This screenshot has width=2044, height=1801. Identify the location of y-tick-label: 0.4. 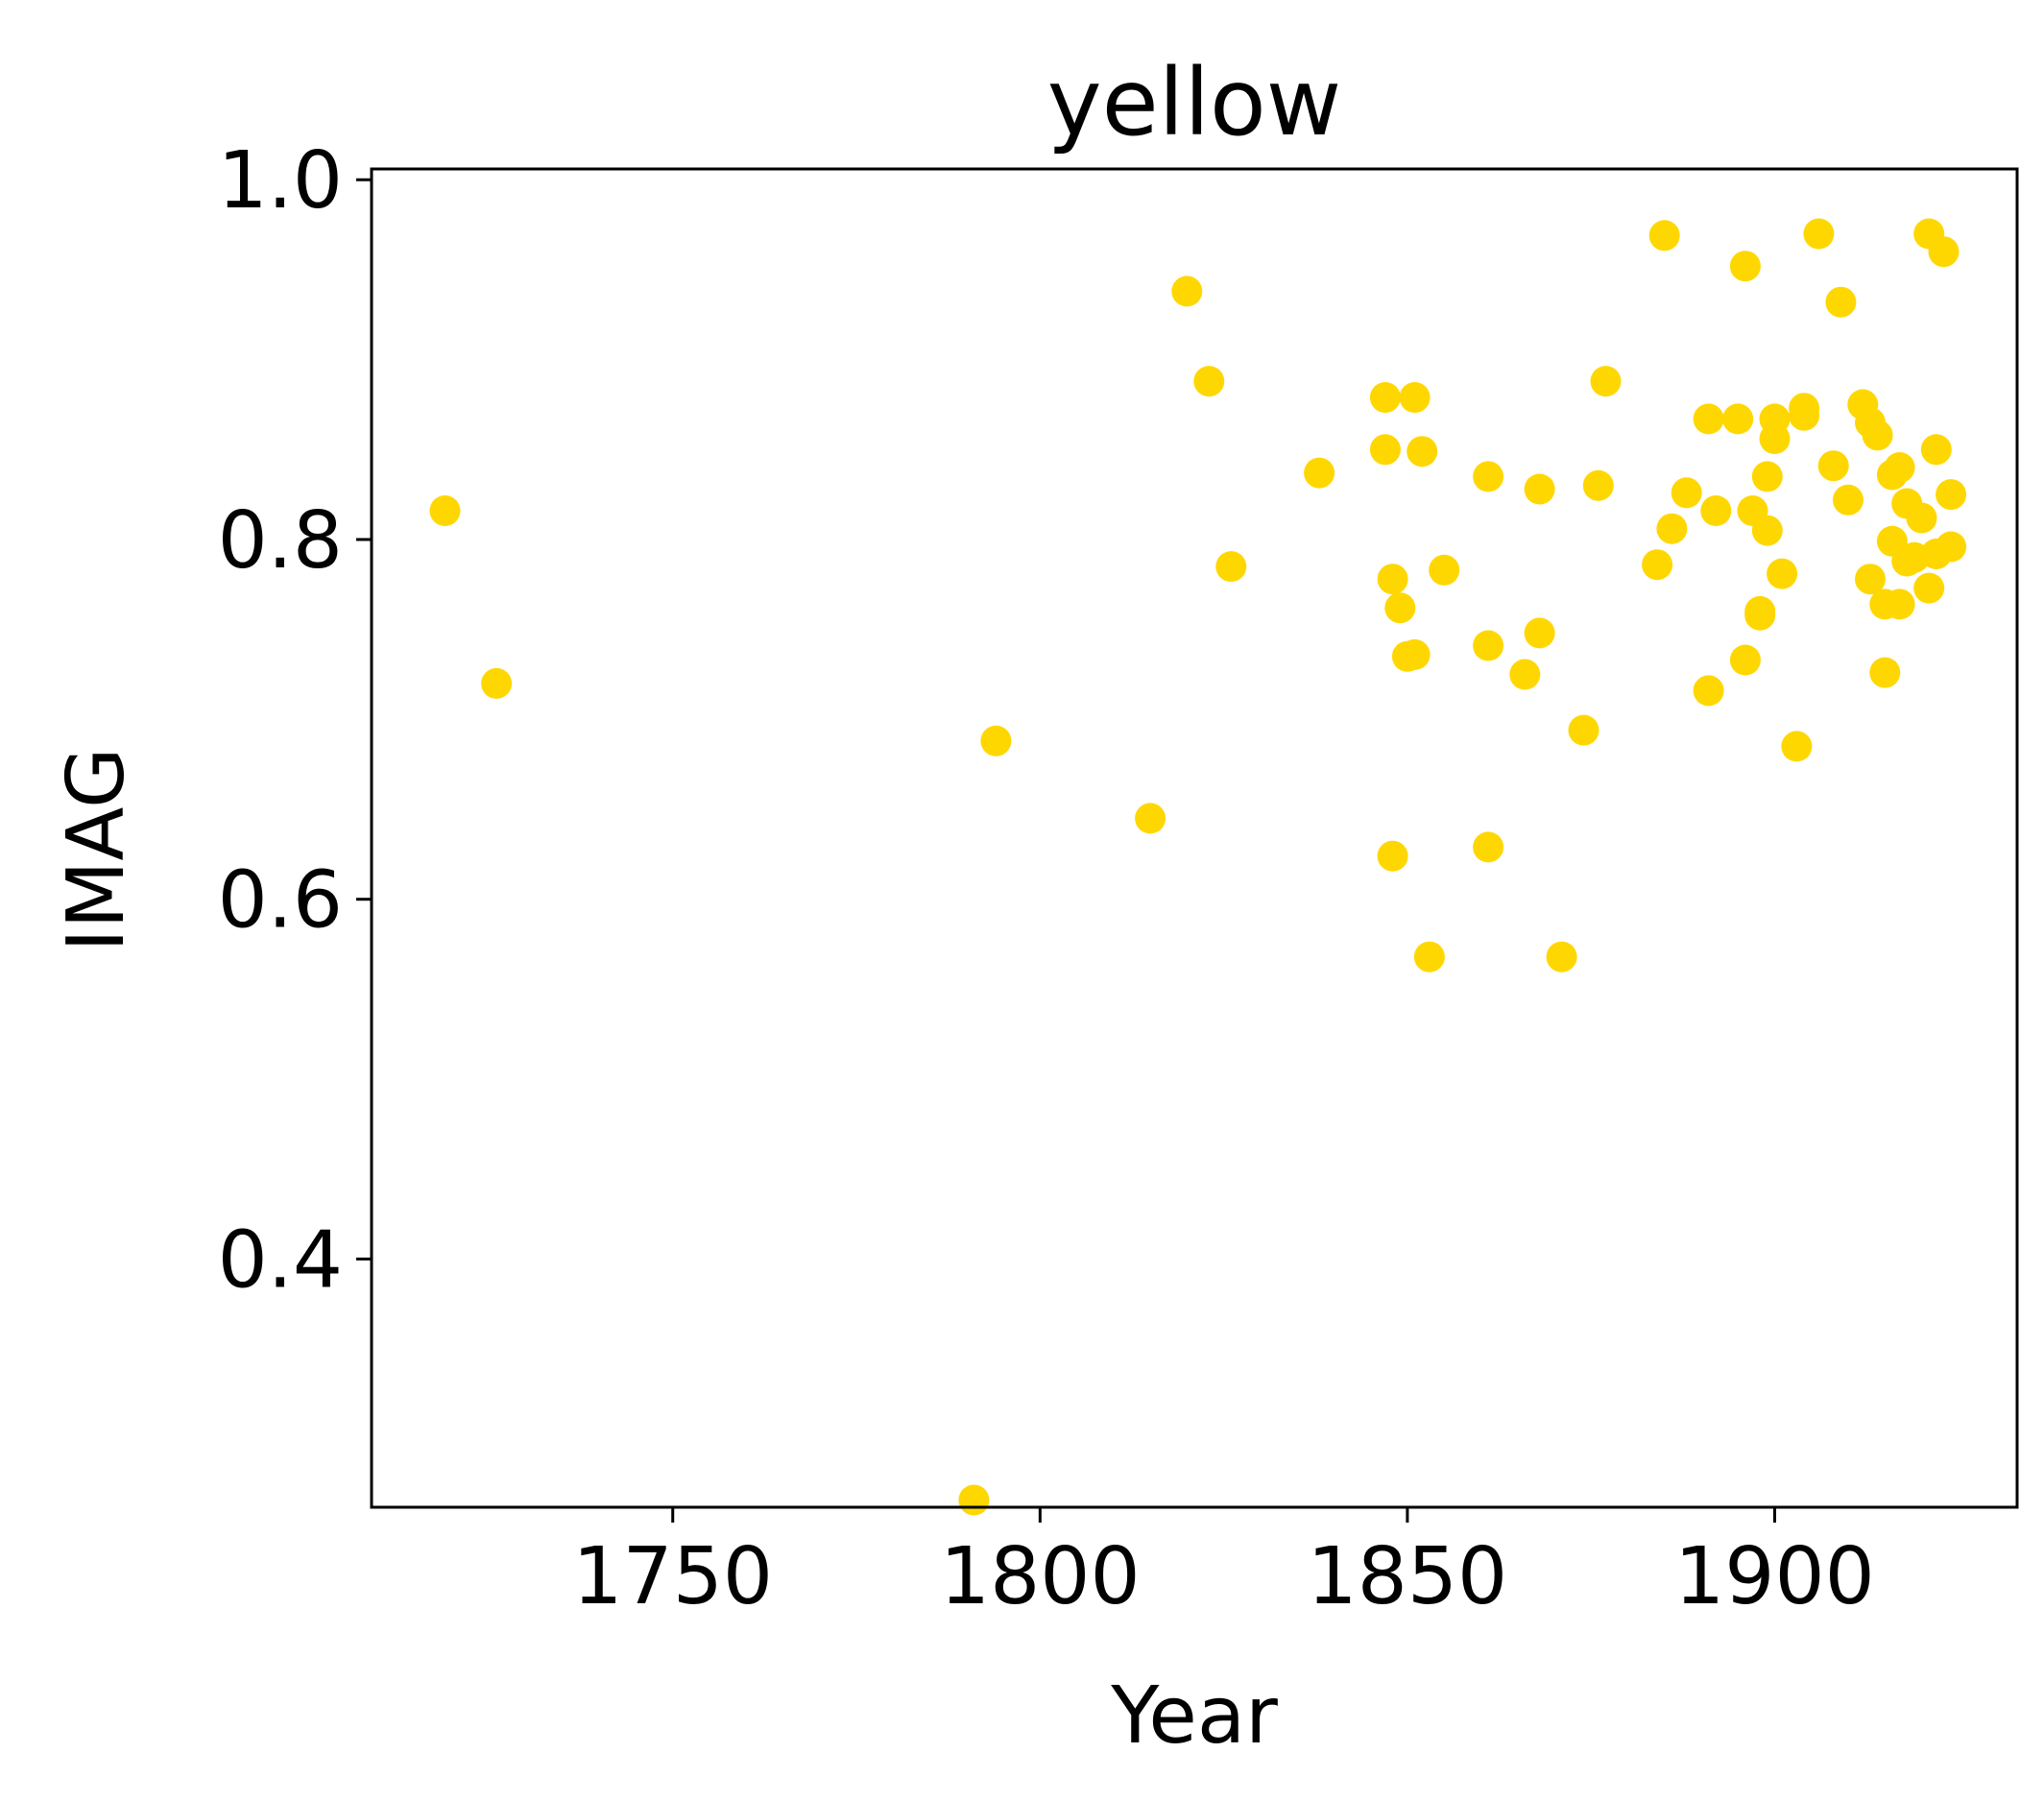
(280, 1260).